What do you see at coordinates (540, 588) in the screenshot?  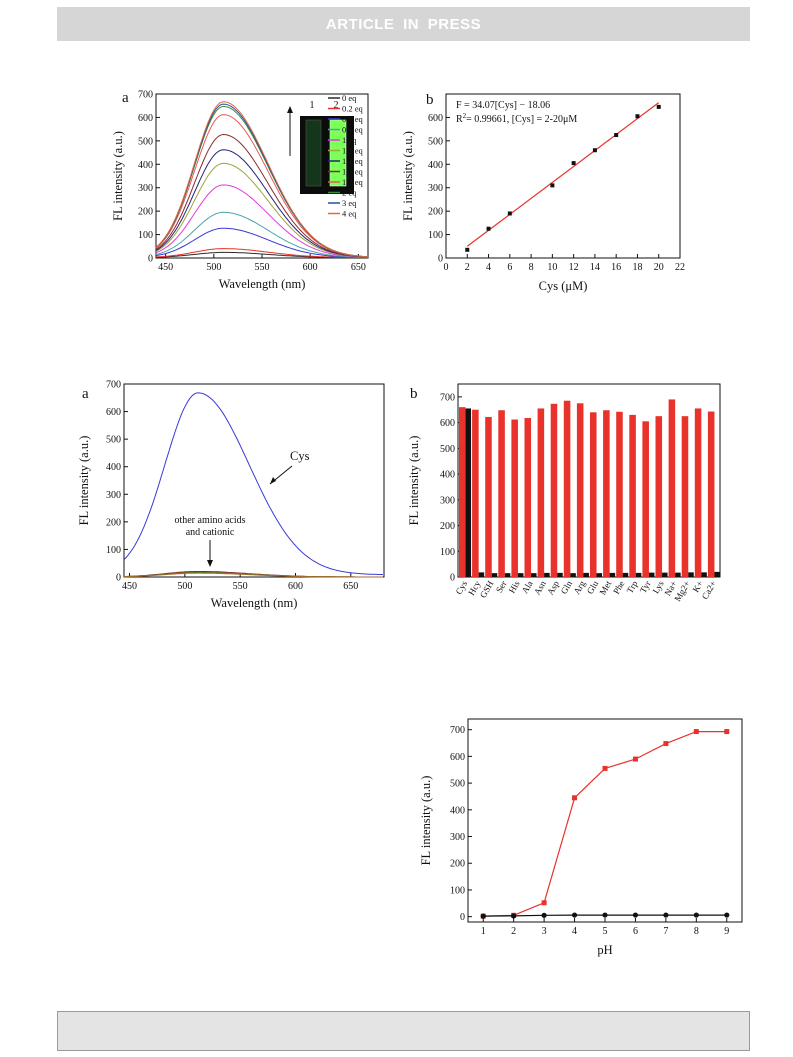 I see `category-label: Asn` at bounding box center [540, 588].